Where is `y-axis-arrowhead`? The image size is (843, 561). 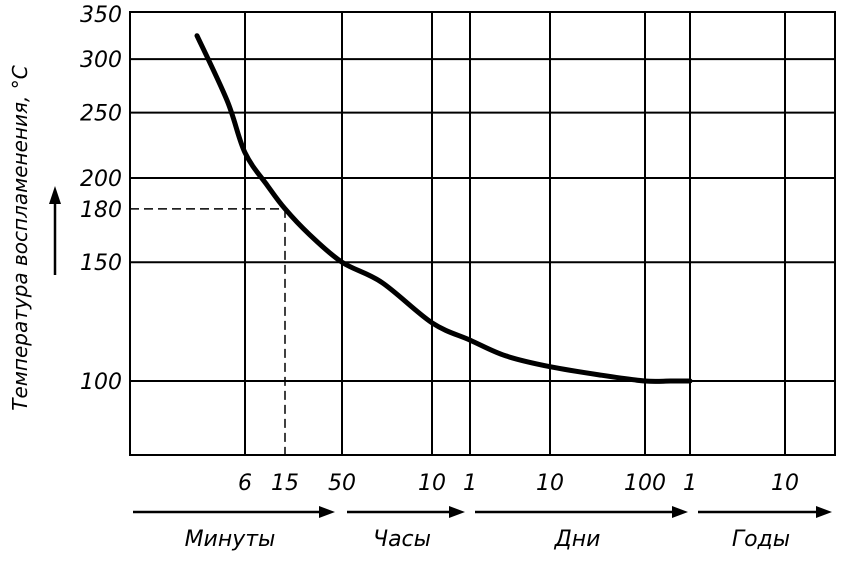 y-axis-arrowhead is located at coordinates (55, 195).